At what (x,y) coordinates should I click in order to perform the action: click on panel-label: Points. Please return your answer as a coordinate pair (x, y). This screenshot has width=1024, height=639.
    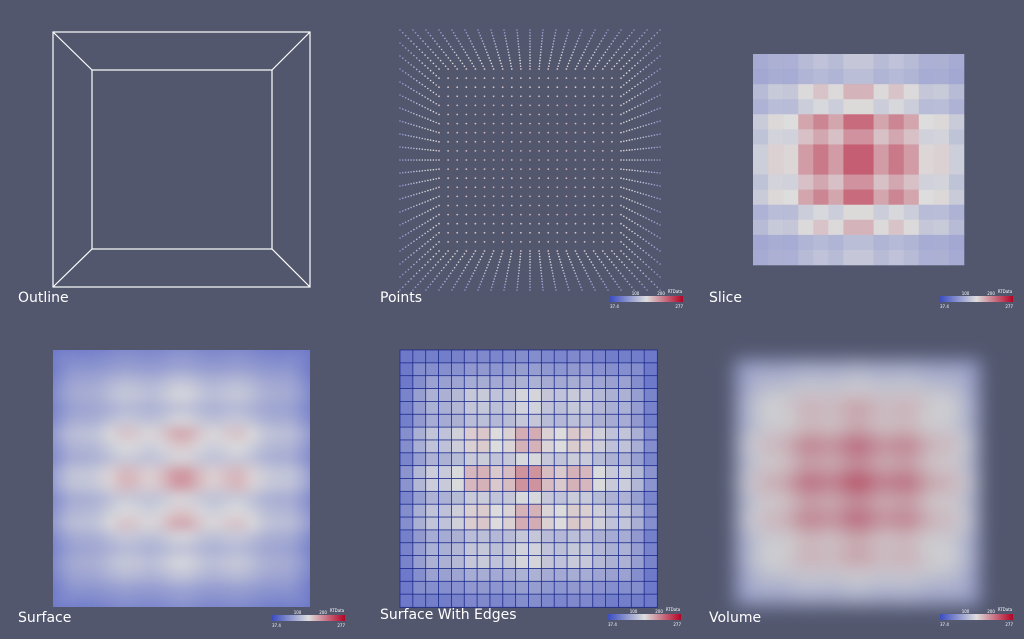
    Looking at the image, I should click on (401, 298).